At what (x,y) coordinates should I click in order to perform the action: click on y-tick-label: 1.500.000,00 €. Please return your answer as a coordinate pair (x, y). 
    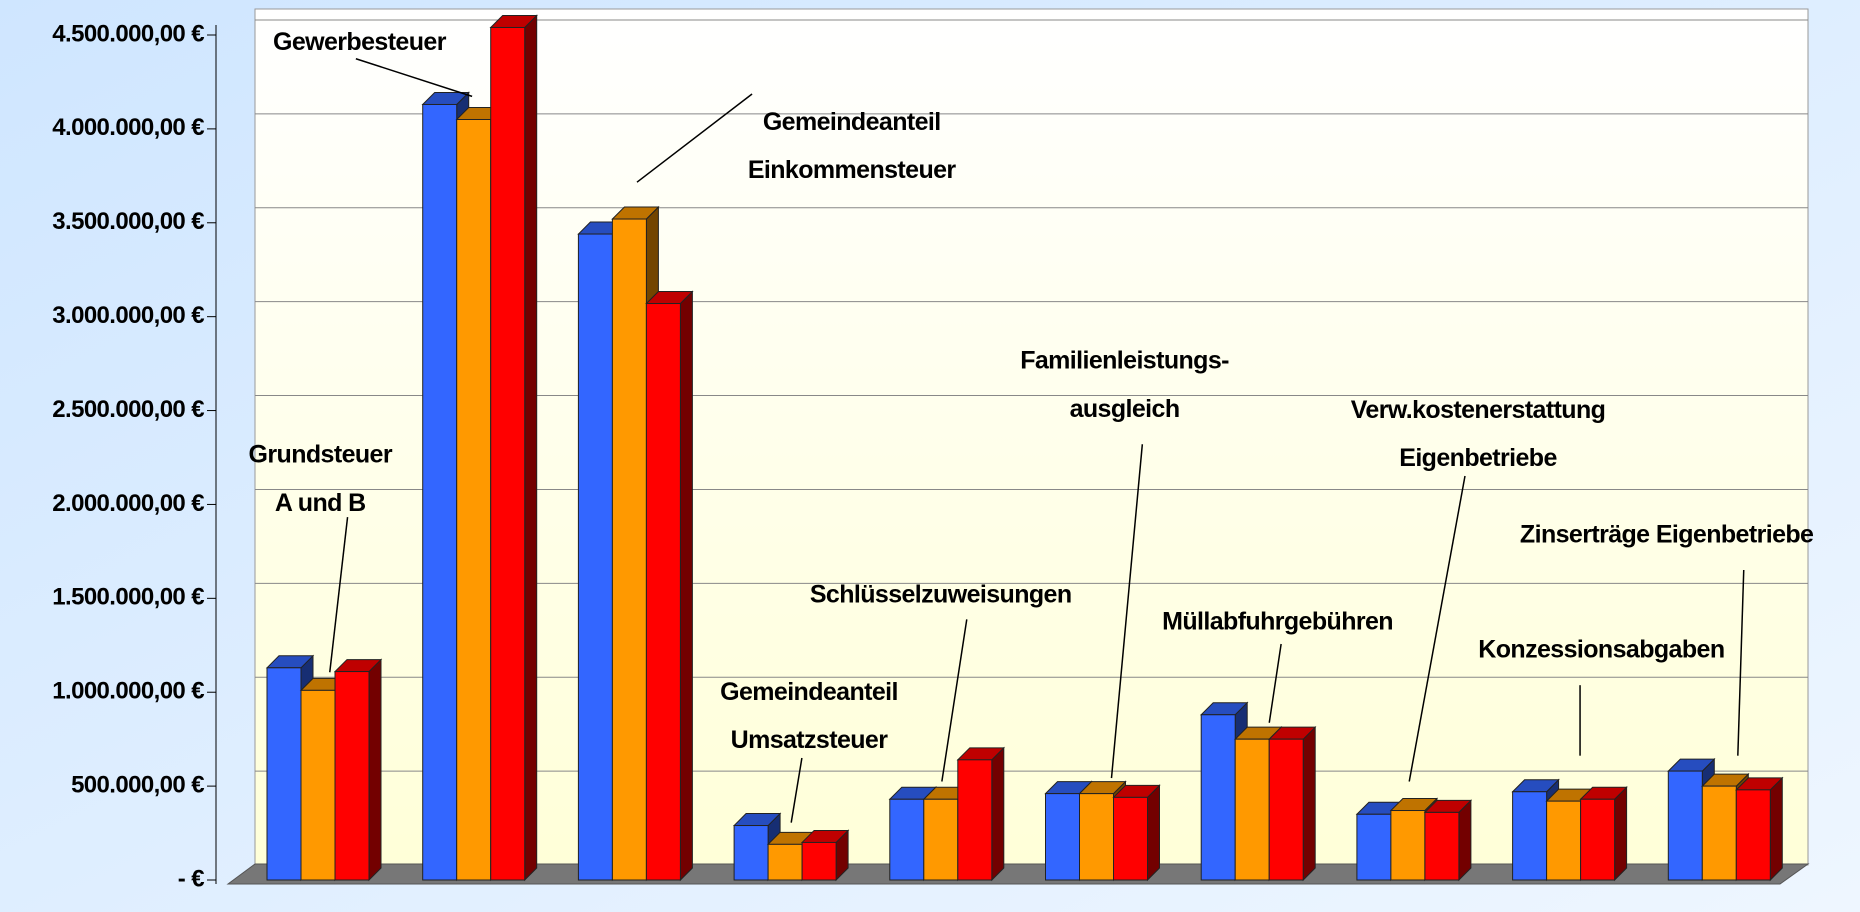
    Looking at the image, I should click on (128, 597).